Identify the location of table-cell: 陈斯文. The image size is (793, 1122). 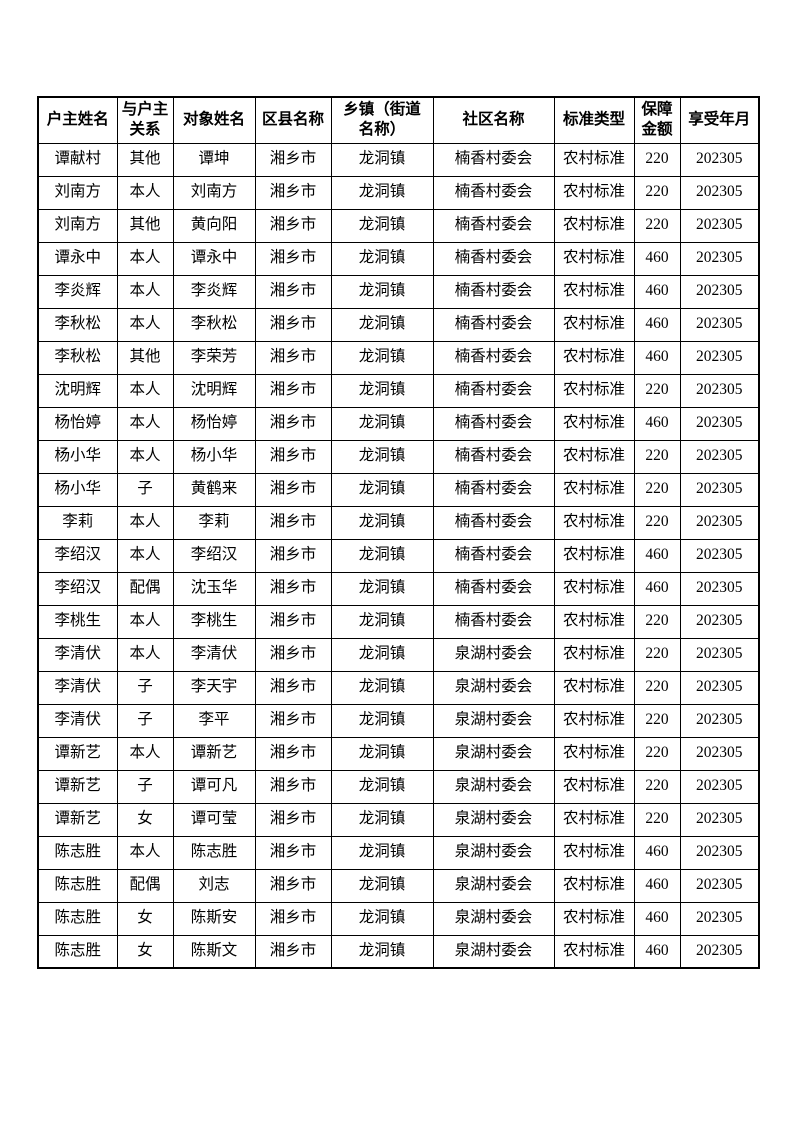
(214, 951).